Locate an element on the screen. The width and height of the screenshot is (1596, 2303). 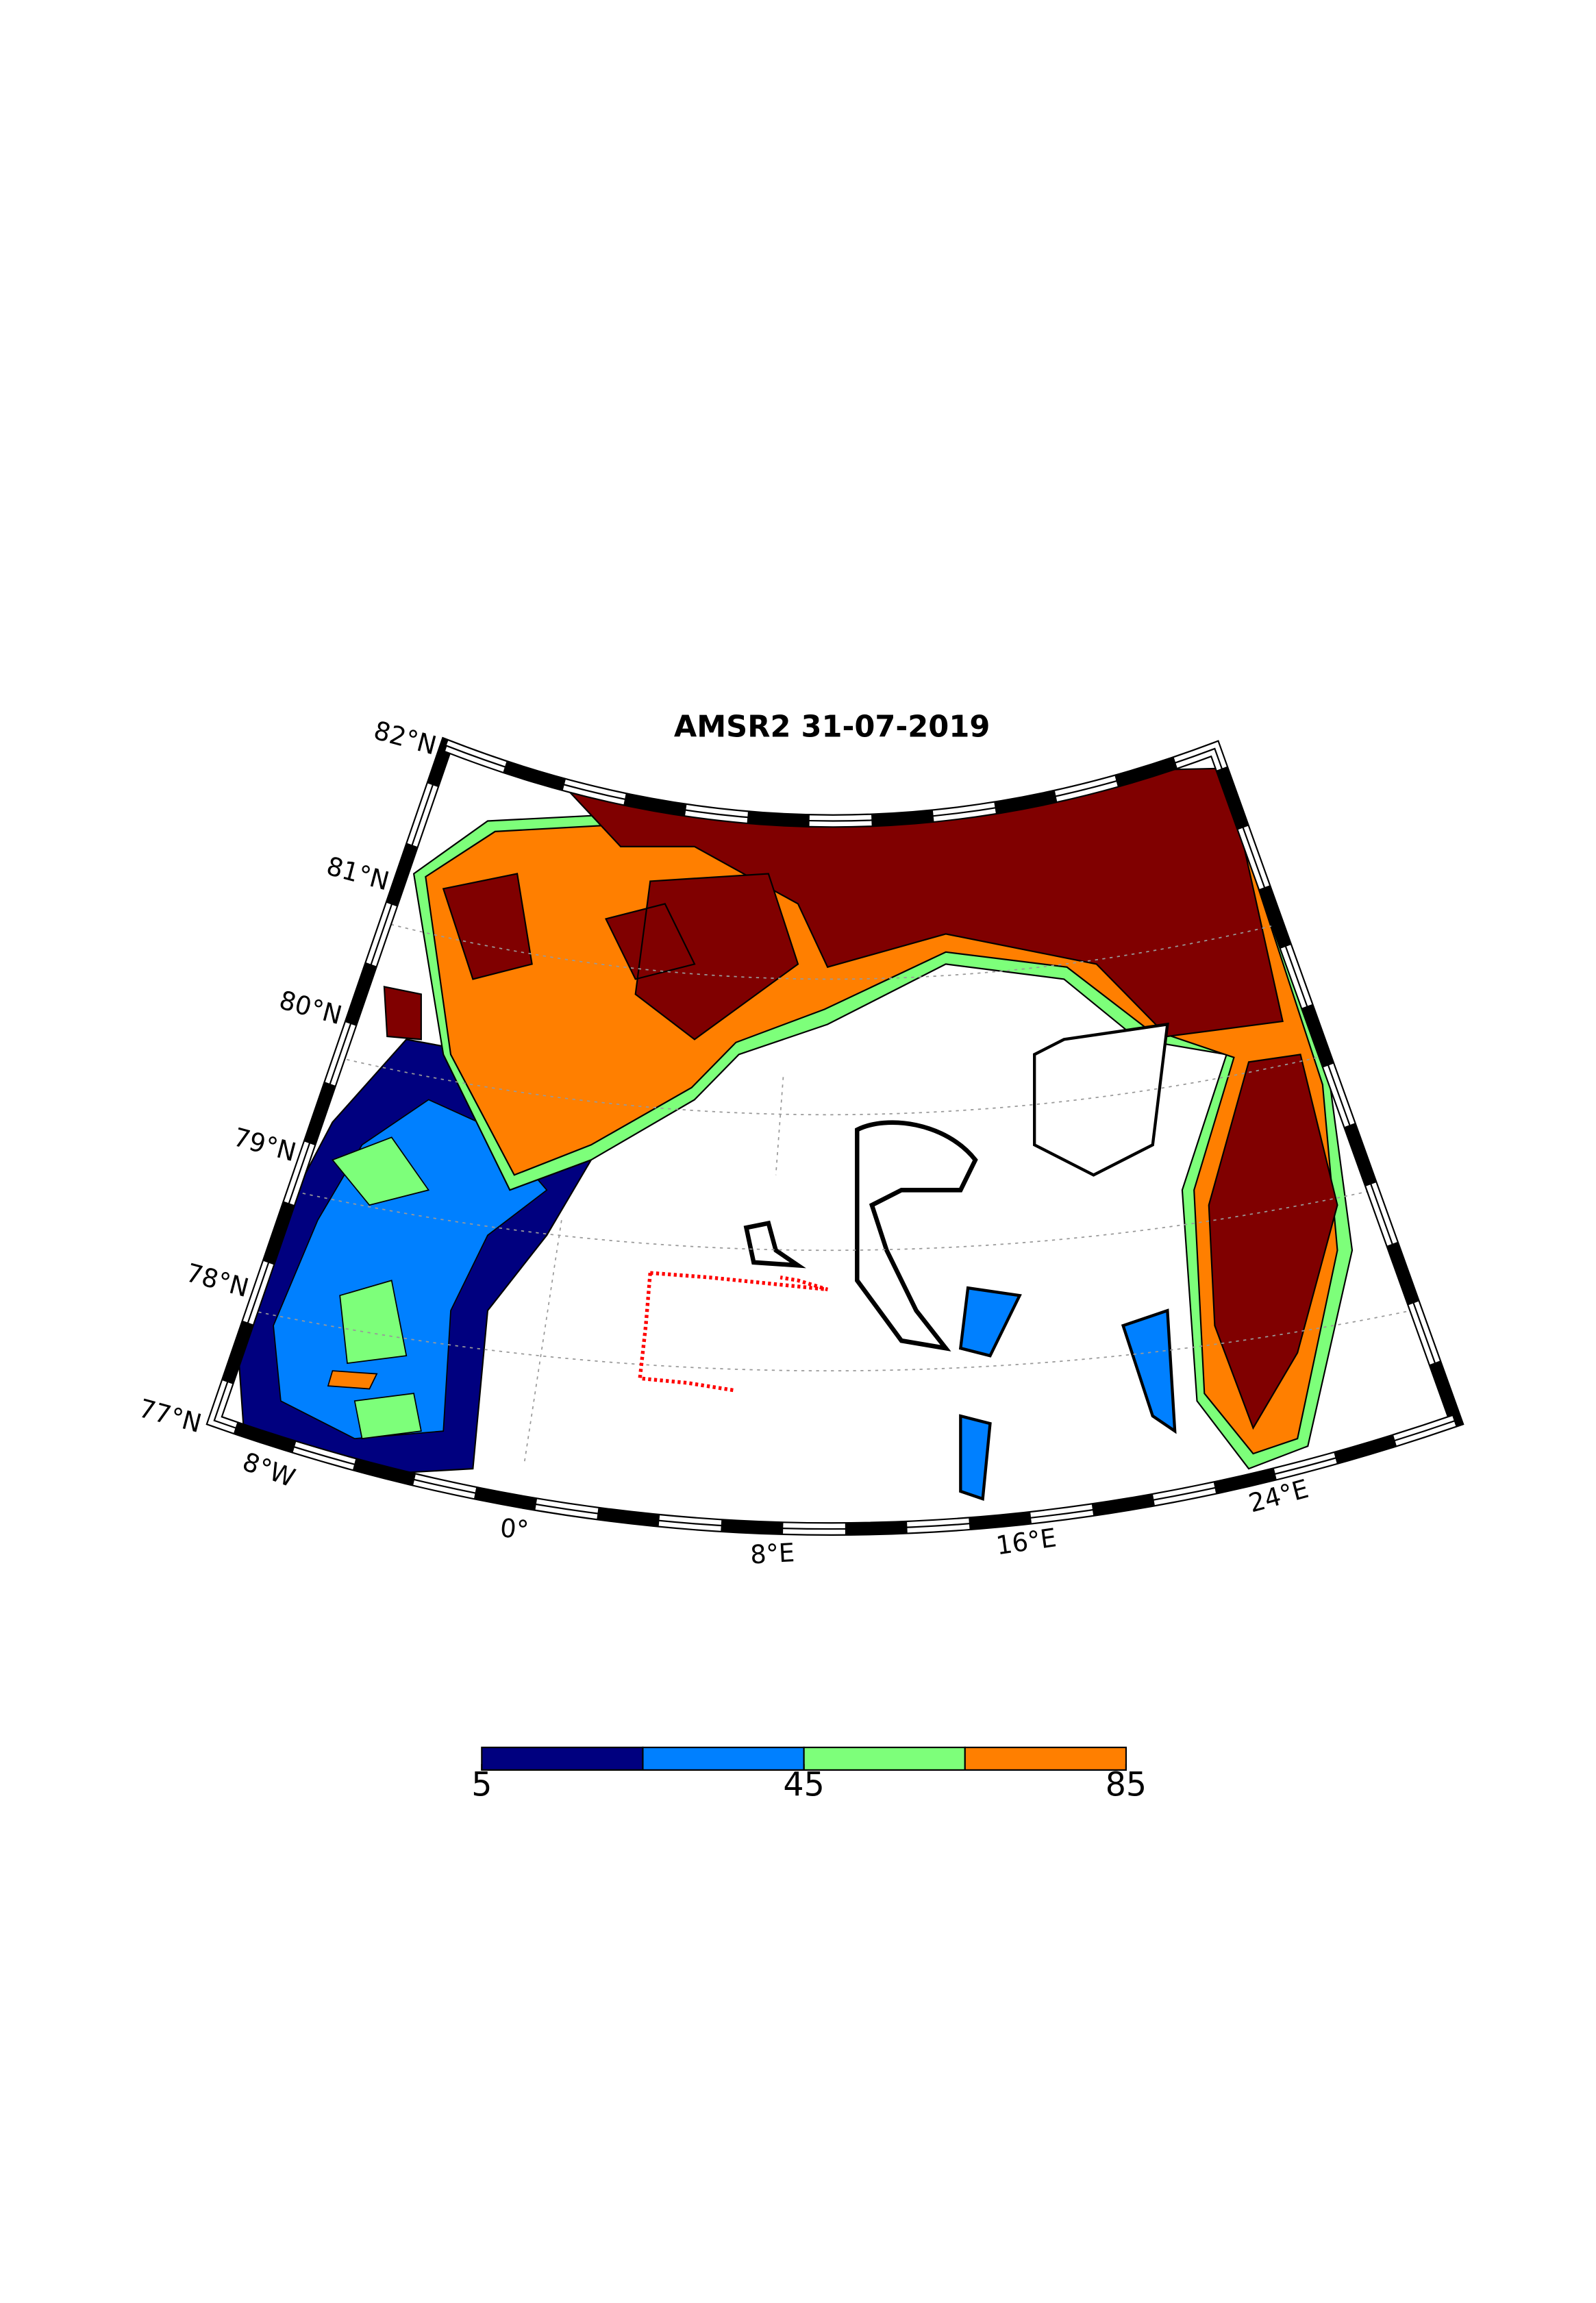
lon-label: 8°E is located at coordinates (772, 1554).